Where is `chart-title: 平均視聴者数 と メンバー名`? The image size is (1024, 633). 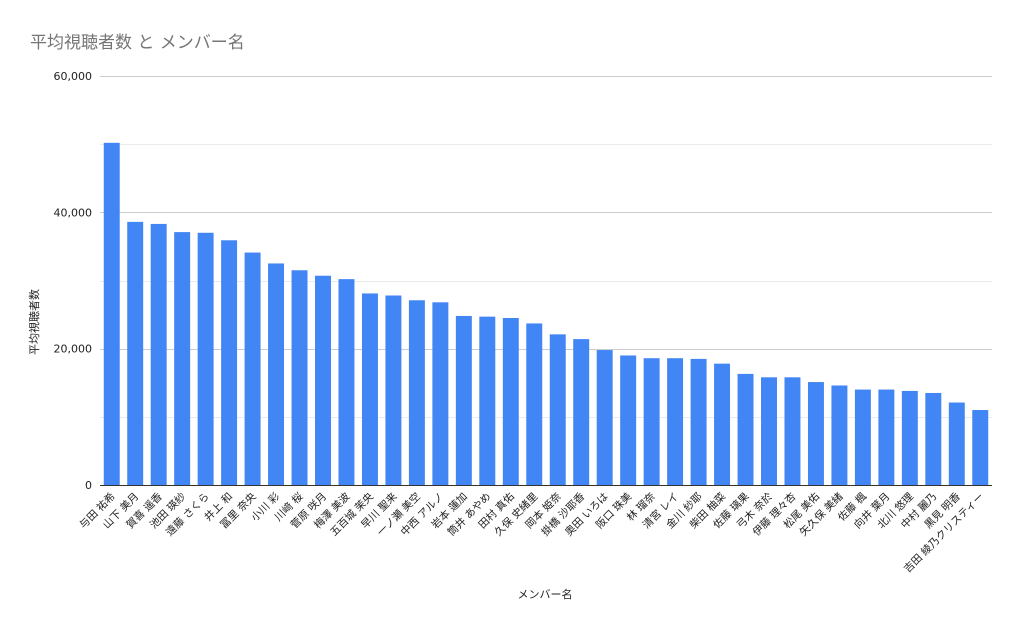
chart-title: 平均視聴者数 と メンバー名 is located at coordinates (137, 43).